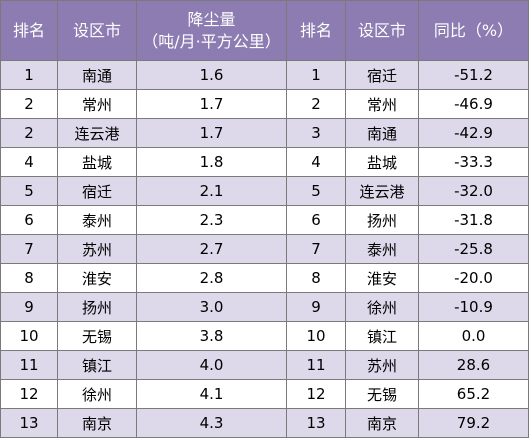 The image size is (529, 448). What do you see at coordinates (473, 278) in the screenshot?
I see `cell-yoy-value: -20.0` at bounding box center [473, 278].